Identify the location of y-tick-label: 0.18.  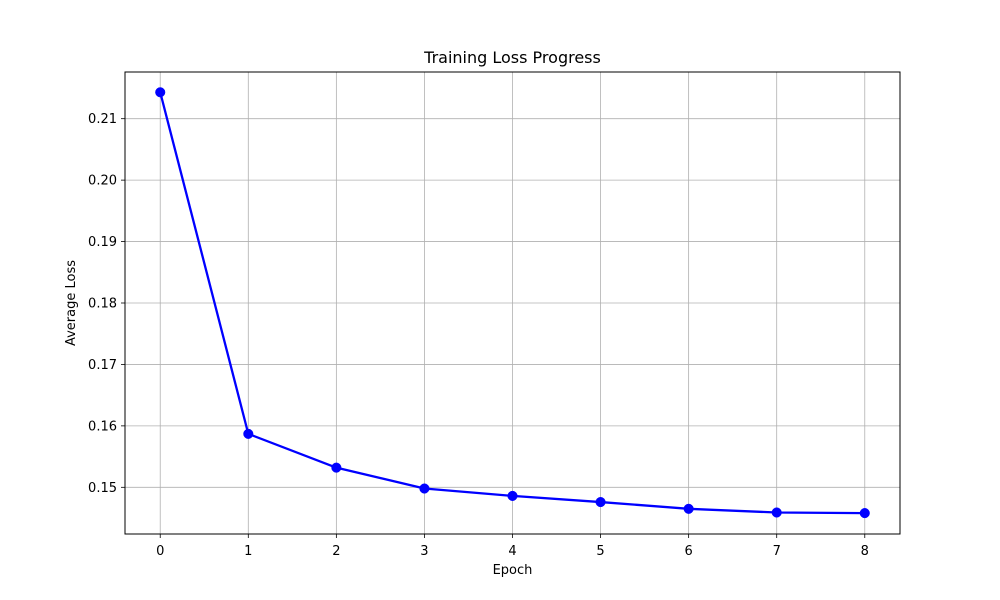
(102, 304).